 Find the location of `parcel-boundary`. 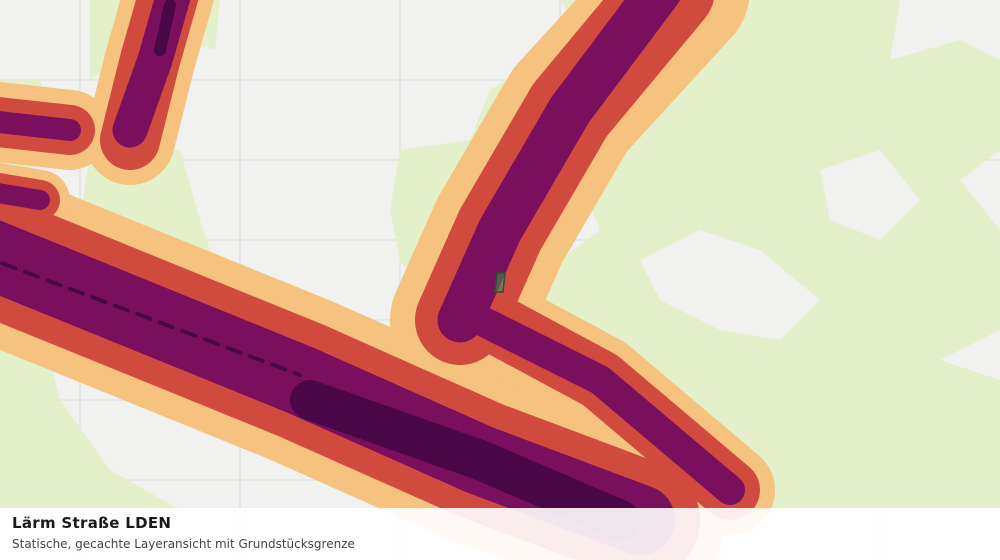

parcel-boundary is located at coordinates (500, 282).